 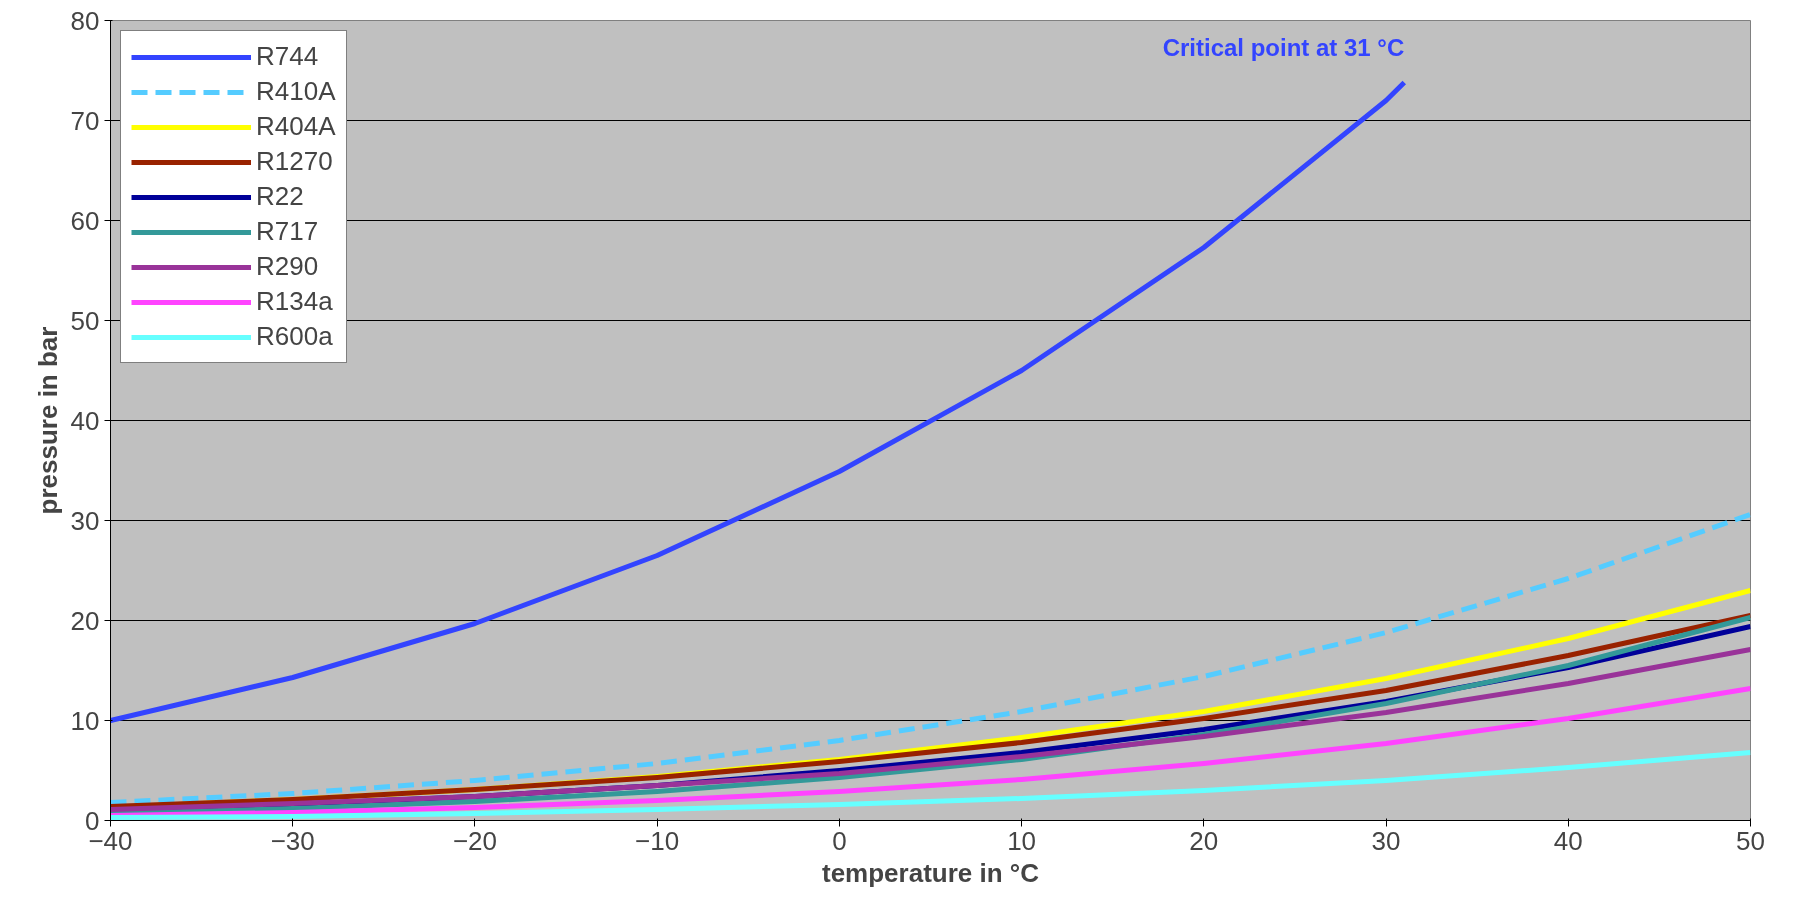 What do you see at coordinates (1568, 840) in the screenshot?
I see `x-tick-label: 40` at bounding box center [1568, 840].